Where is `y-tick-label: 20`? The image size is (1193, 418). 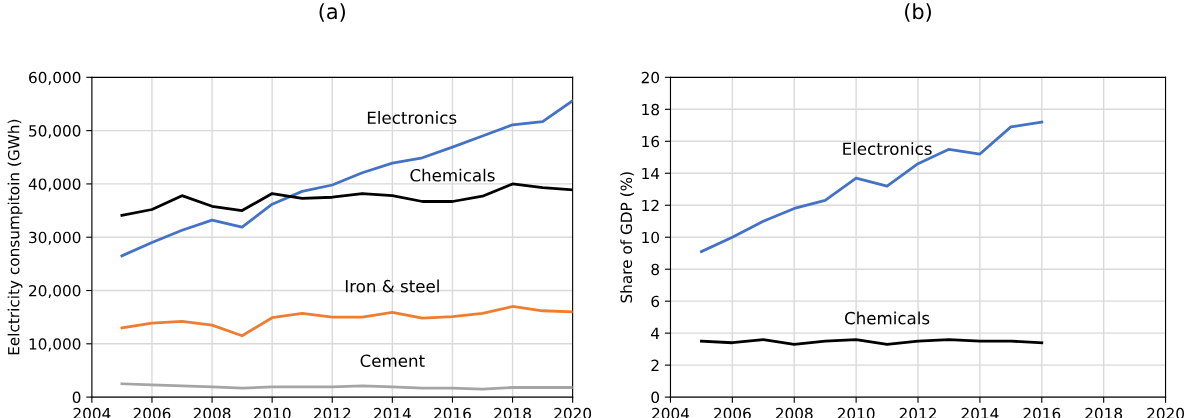 y-tick-label: 20 is located at coordinates (650, 77).